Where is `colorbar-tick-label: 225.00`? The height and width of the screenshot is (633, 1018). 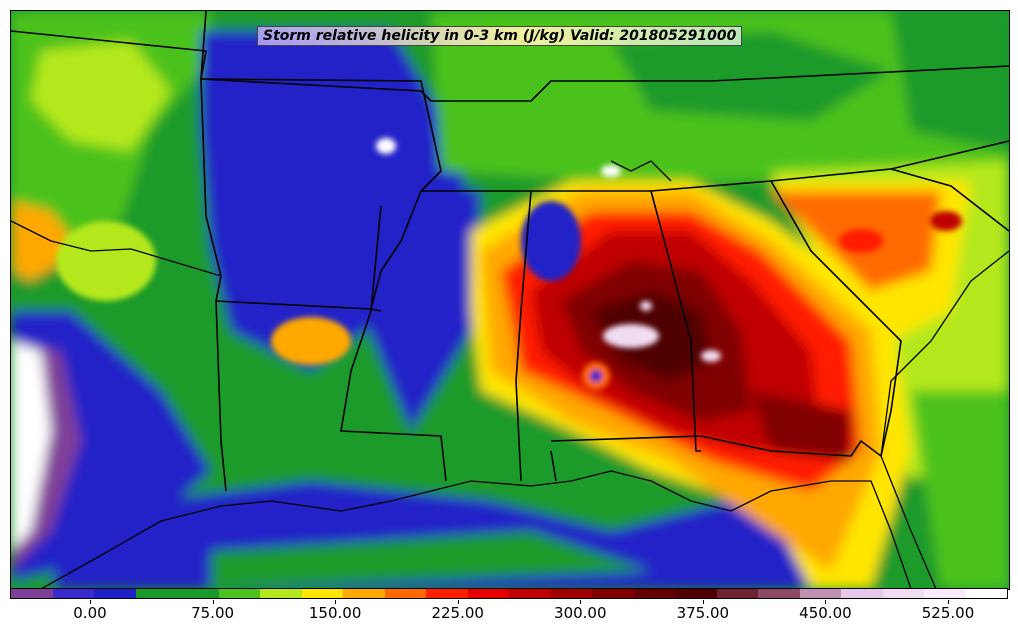
colorbar-tick-label: 225.00 is located at coordinates (457, 613).